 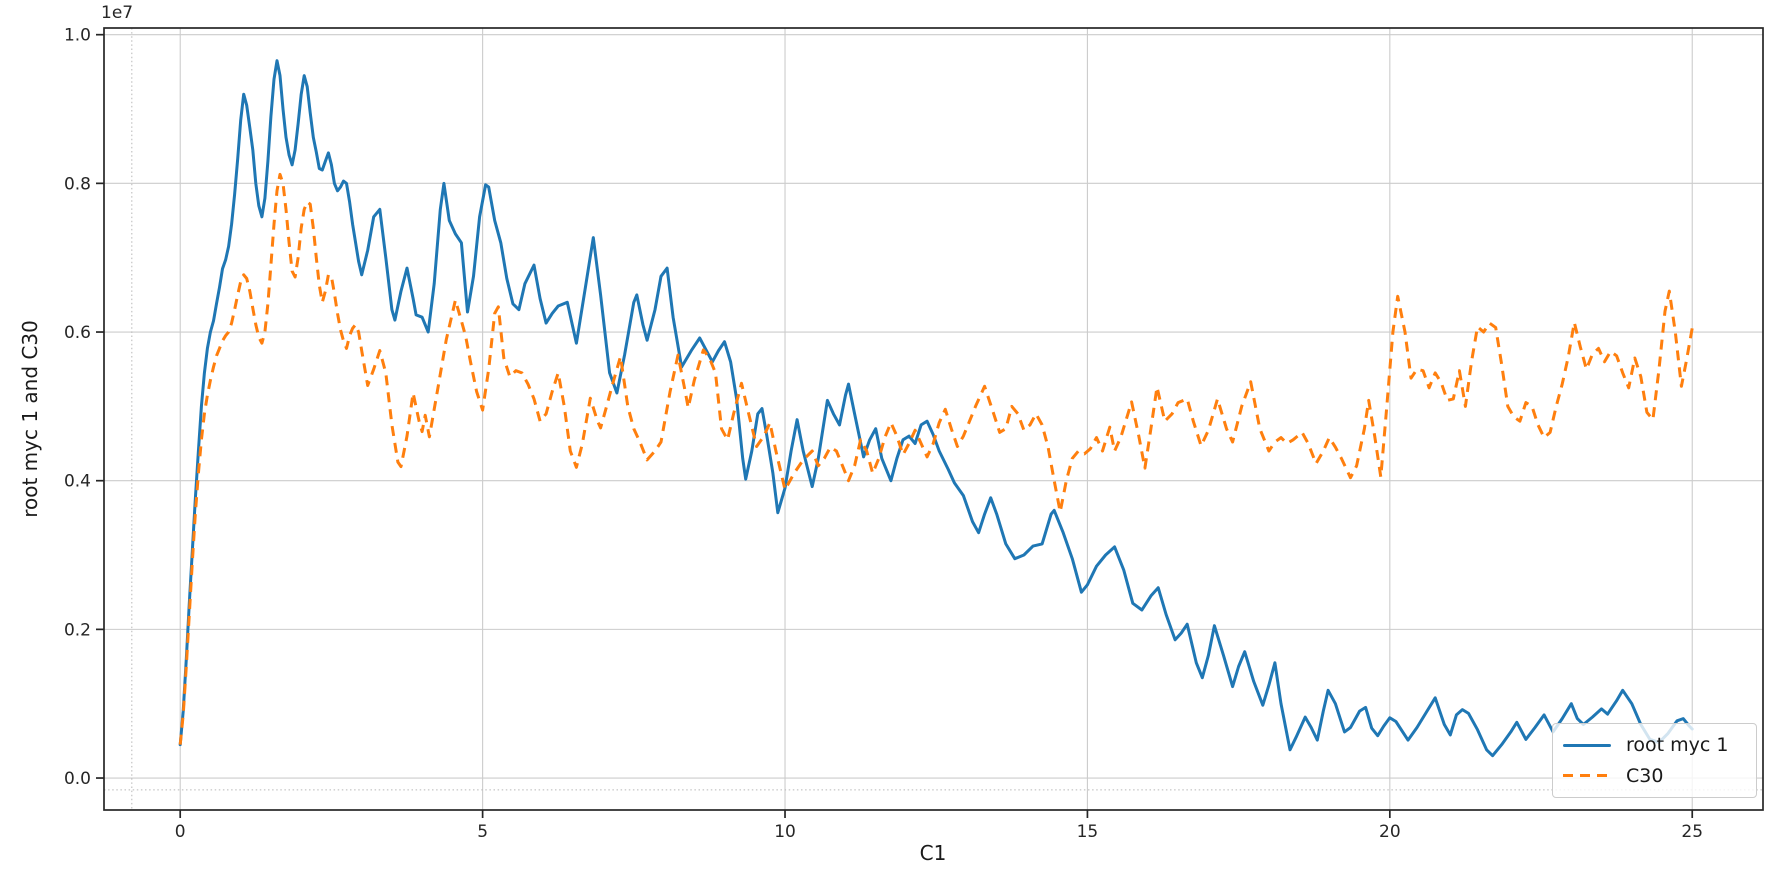 What do you see at coordinates (77, 333) in the screenshot?
I see `svg-text: 0.6` at bounding box center [77, 333].